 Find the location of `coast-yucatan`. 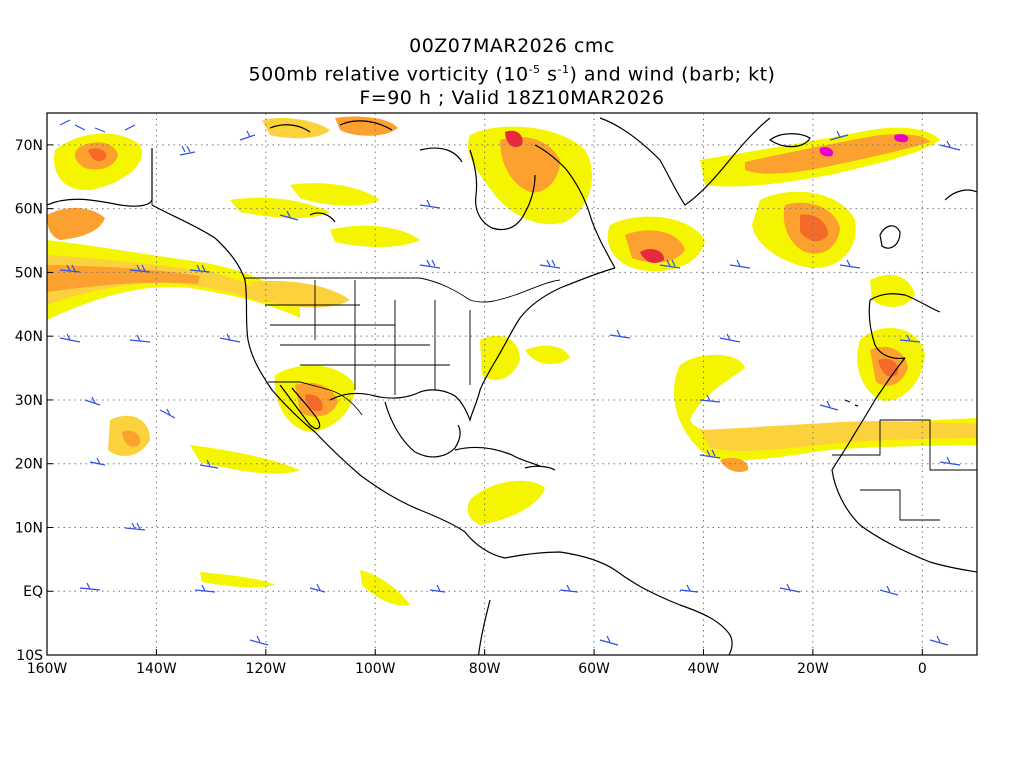

coast-yucatan is located at coordinates (422, 429).